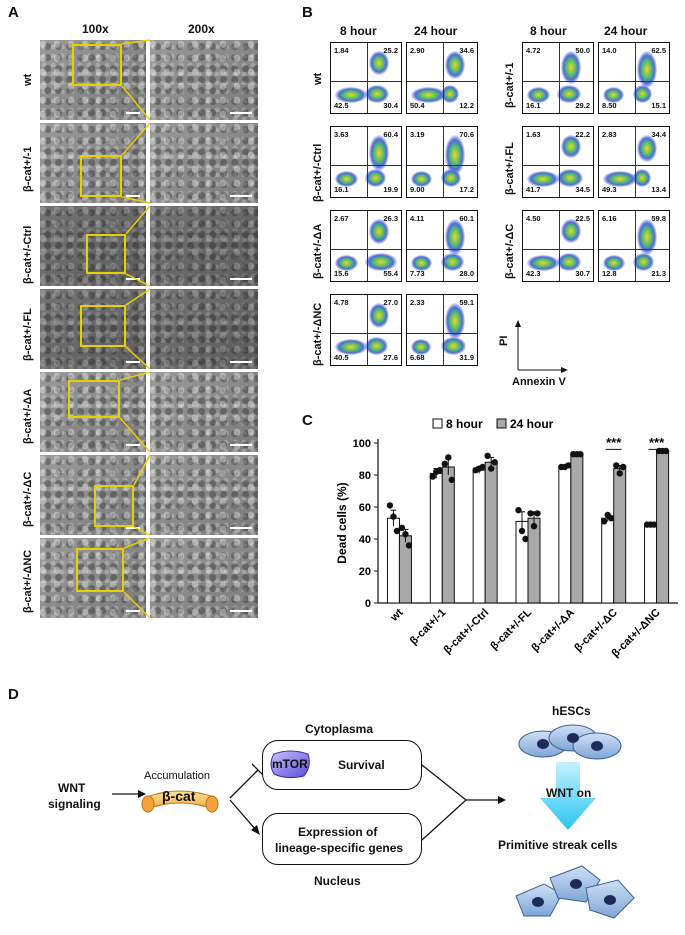 This screenshot has width=685, height=935. What do you see at coordinates (365, 540) in the screenshot?
I see `y-tick-label: 40` at bounding box center [365, 540].